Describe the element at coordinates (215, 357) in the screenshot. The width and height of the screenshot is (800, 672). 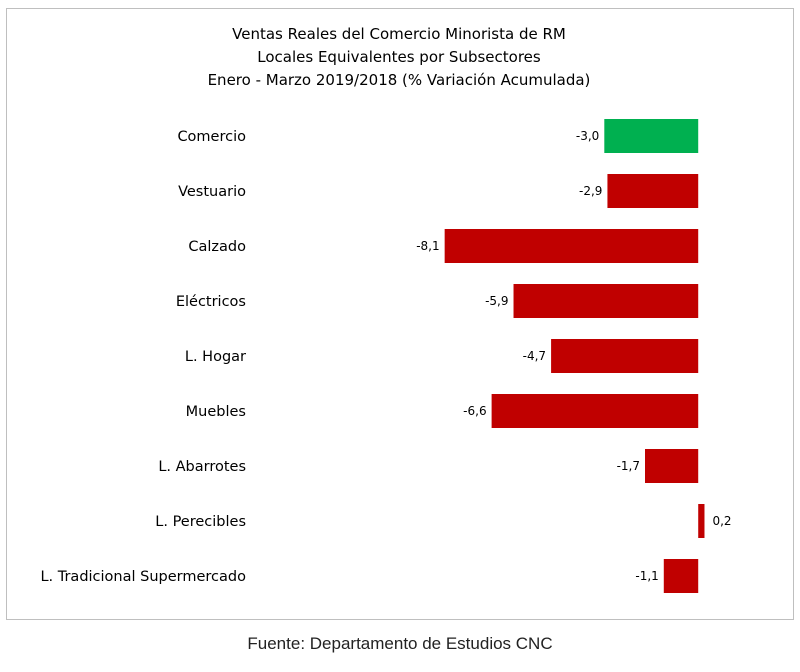
I see `category-label-4: L. Hogar` at that location.